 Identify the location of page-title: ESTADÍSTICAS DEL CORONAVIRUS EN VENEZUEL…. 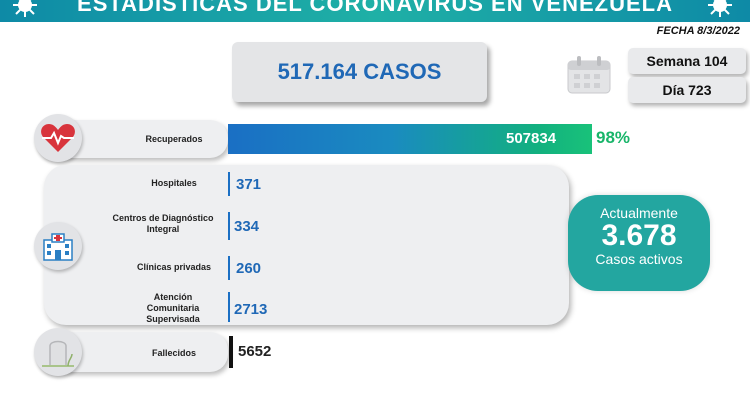
(375, 8).